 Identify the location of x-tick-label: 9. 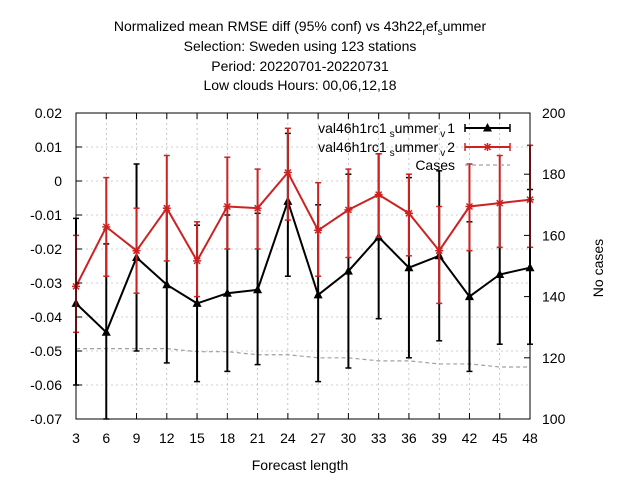
(137, 438).